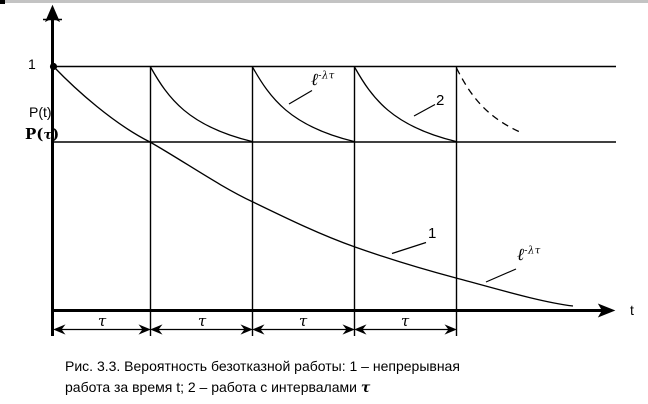  I want to click on x-axis-title: t, so click(632, 310).